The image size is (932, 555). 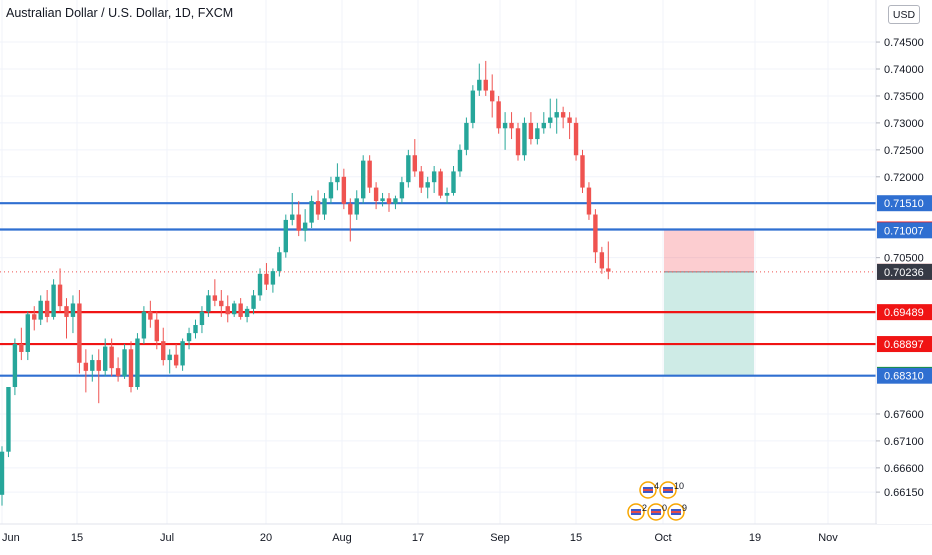 What do you see at coordinates (709, 323) in the screenshot?
I see `take-profit-zone` at bounding box center [709, 323].